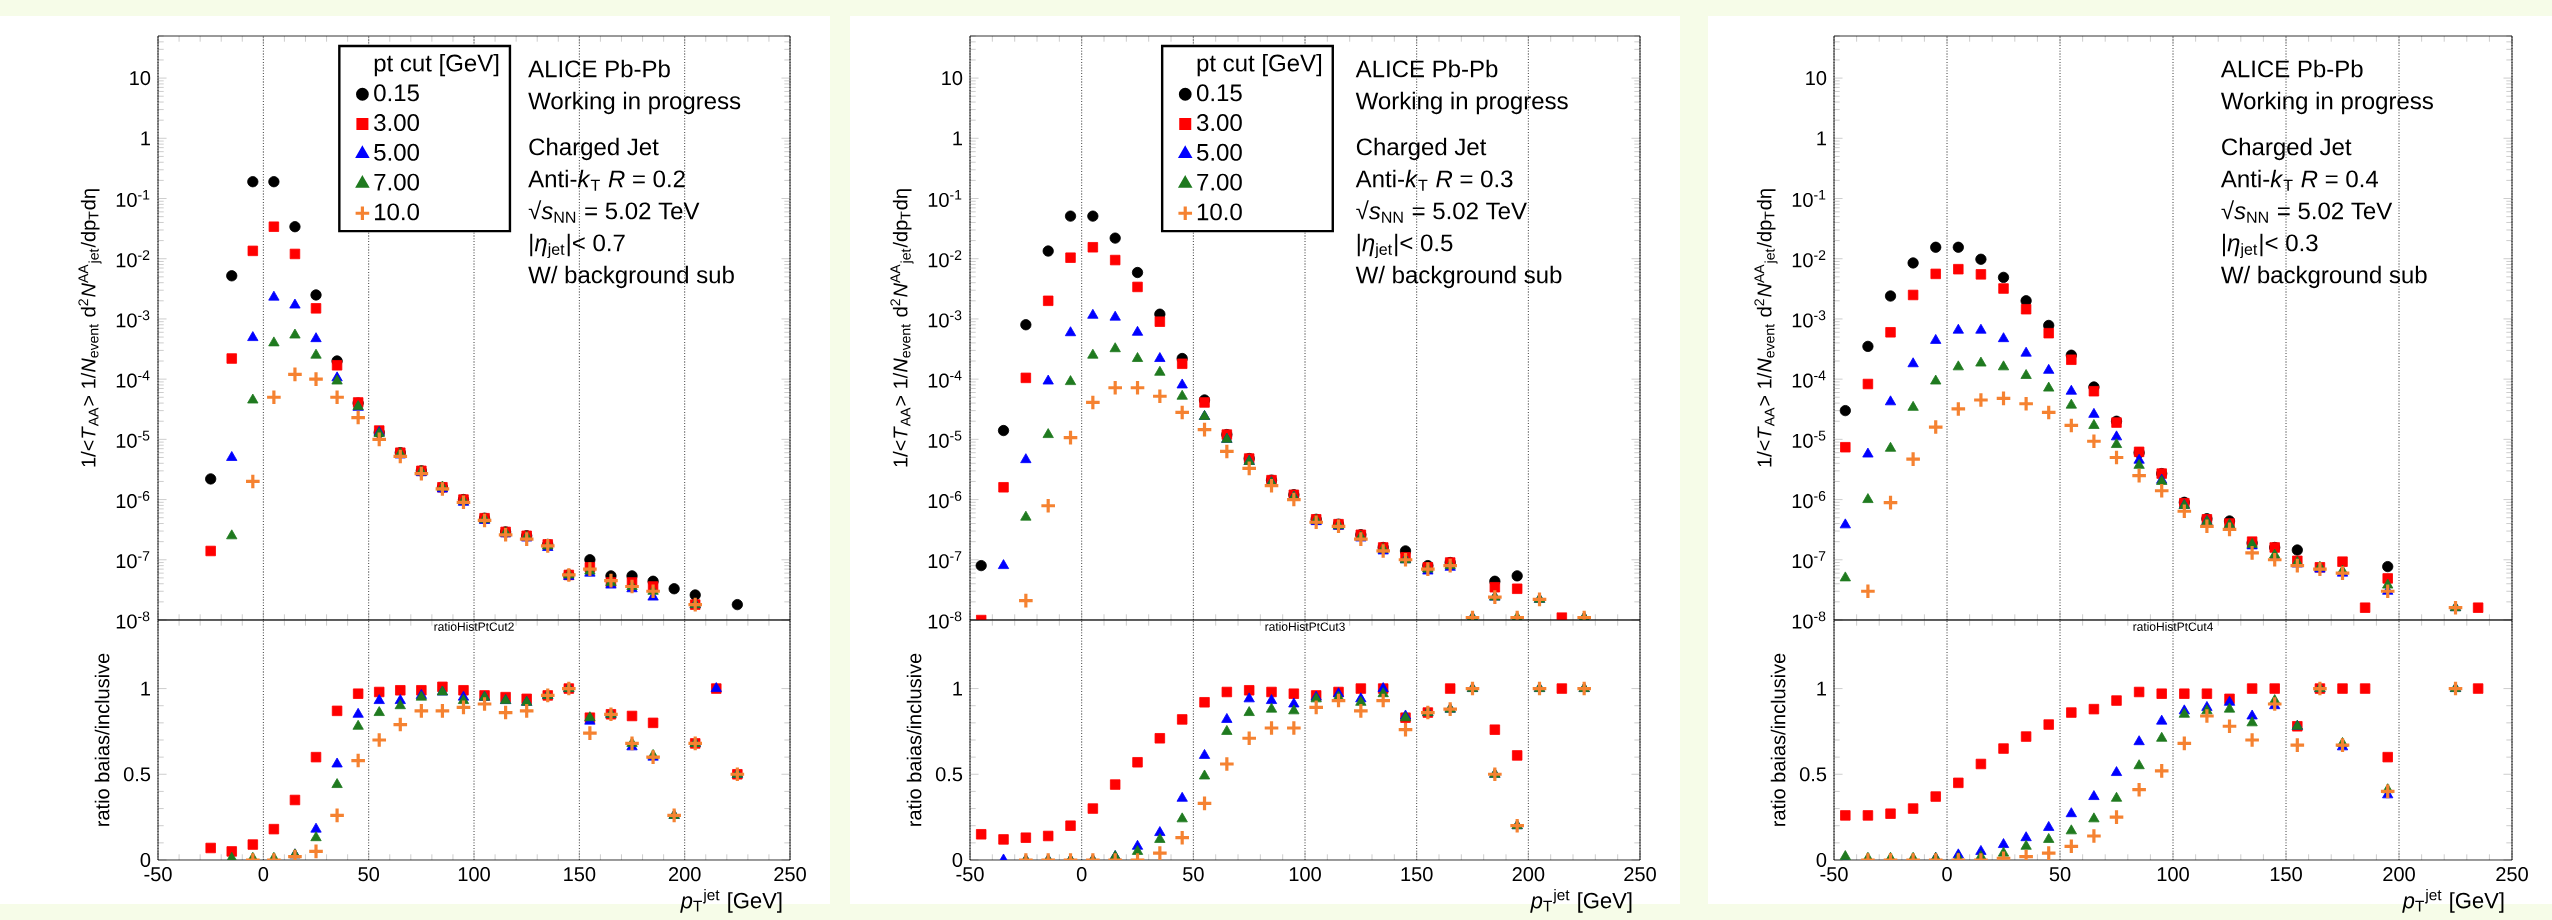 The width and height of the screenshot is (2552, 920). Describe the element at coordinates (945, 439) in the screenshot. I see `y-tick-label: 10$^{-5}$` at that location.